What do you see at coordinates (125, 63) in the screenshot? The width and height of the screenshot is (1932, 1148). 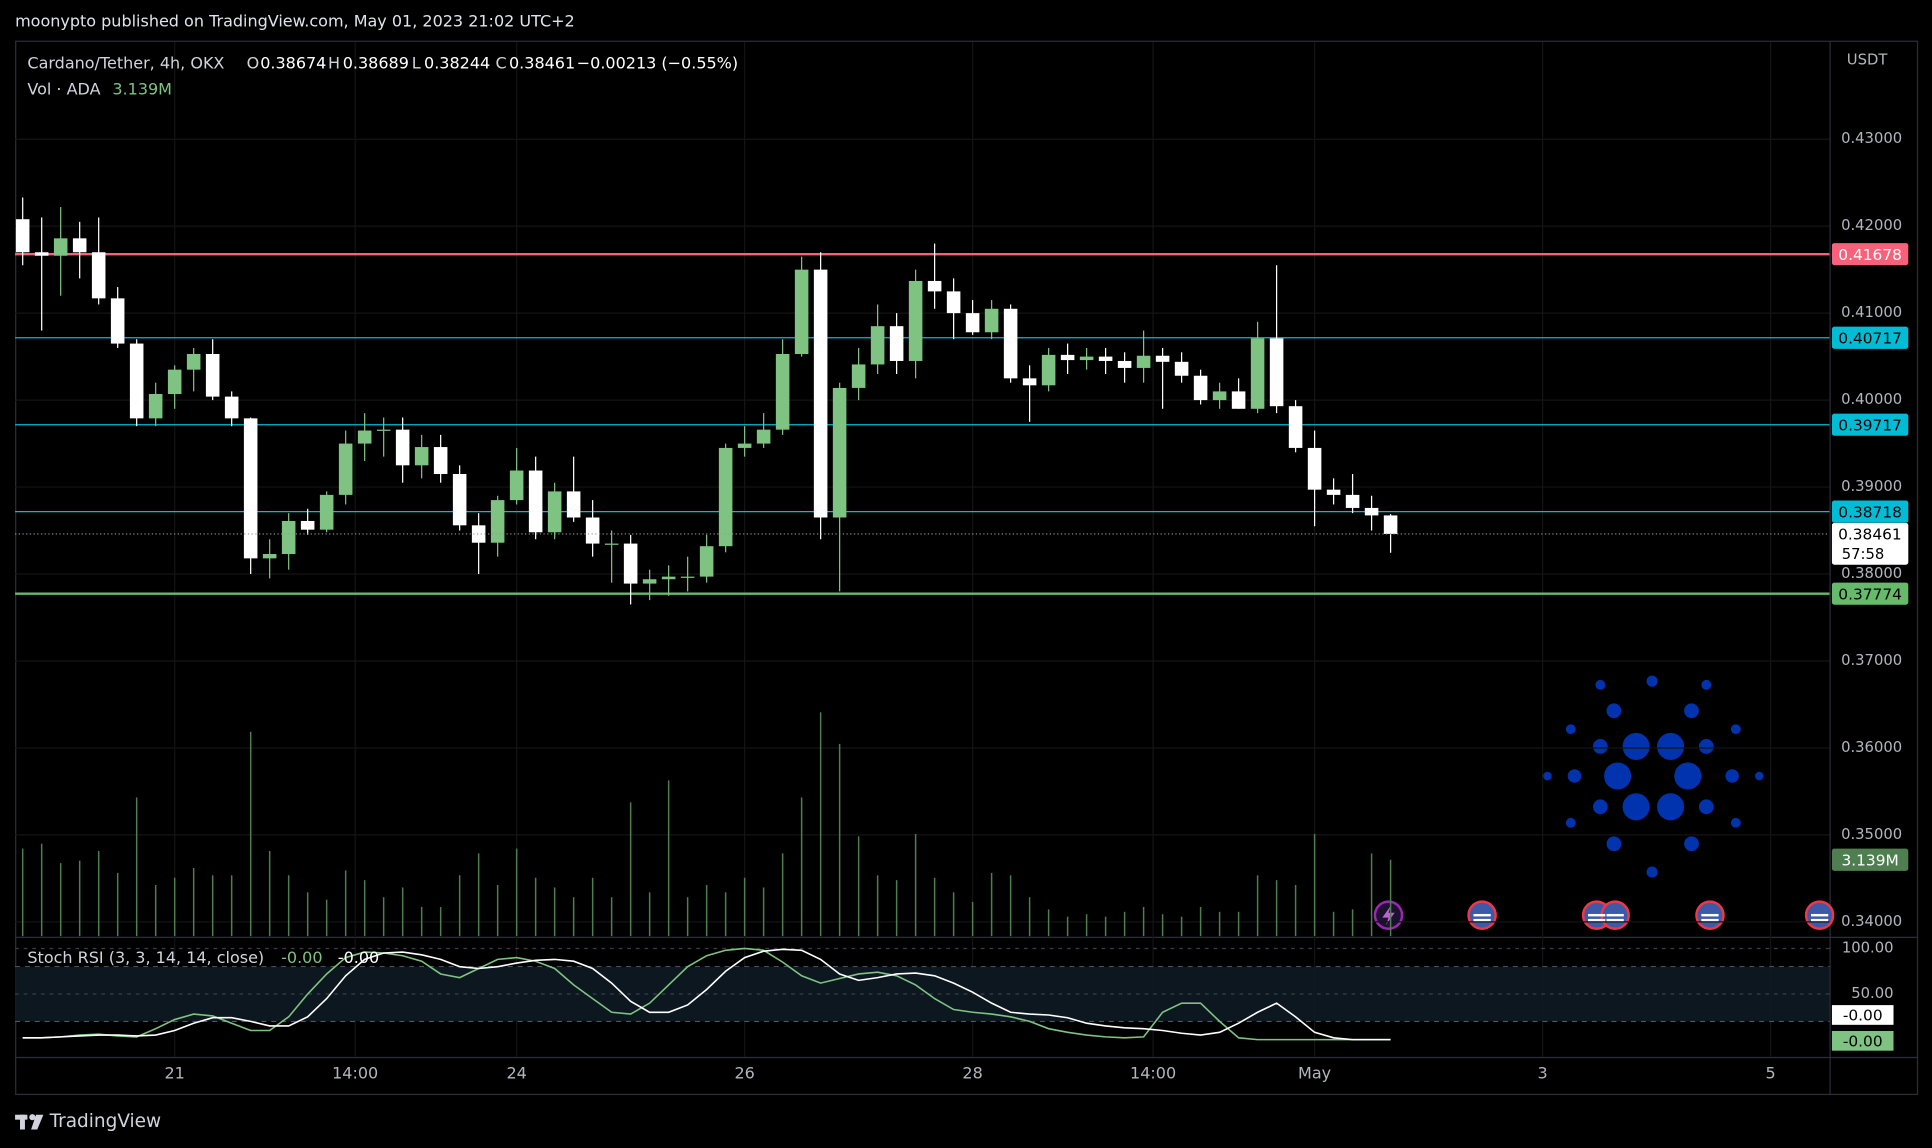 I see `chart-title: Cardano/Tether, 4h, OKX` at bounding box center [125, 63].